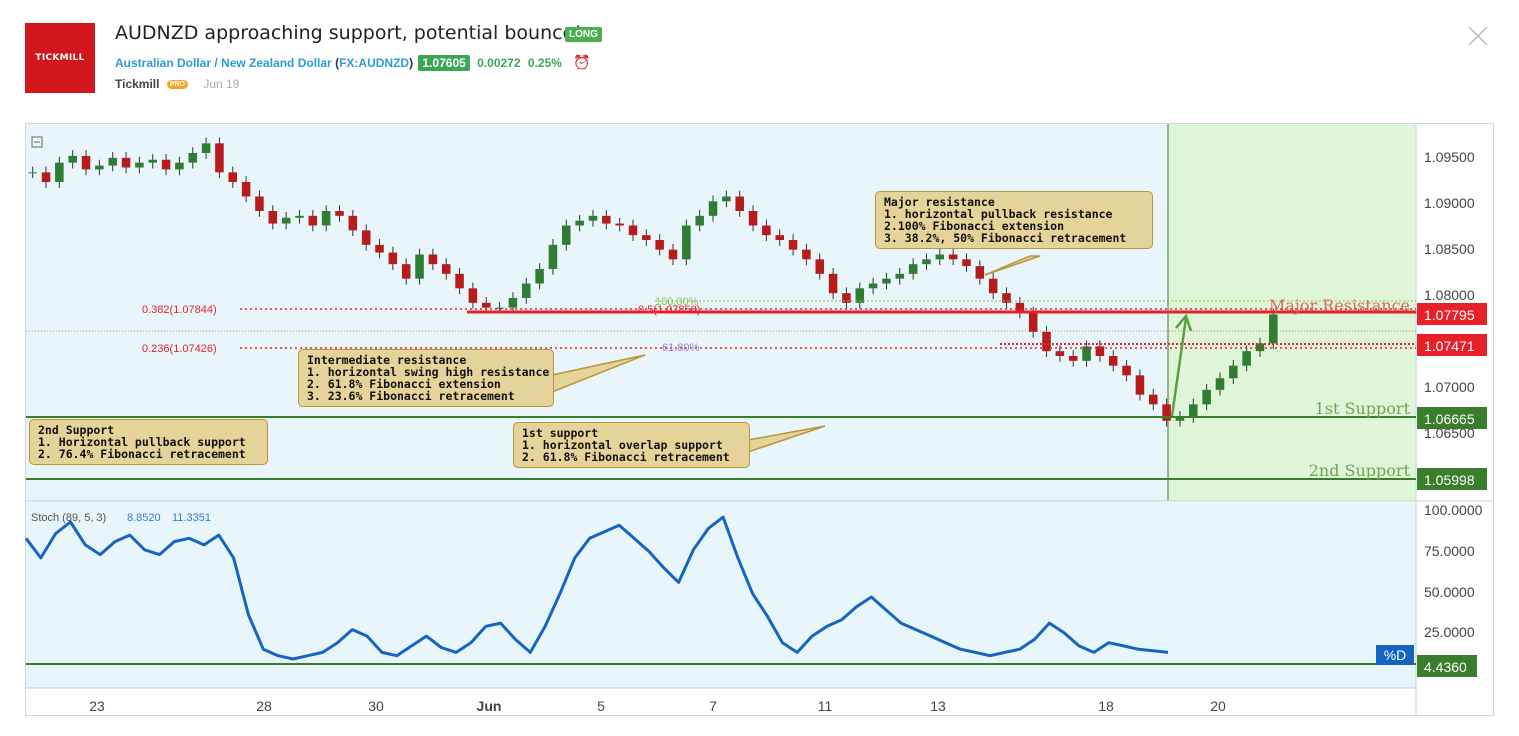 The image size is (1519, 736). I want to click on price-change-pct: 0.25%, so click(544, 63).